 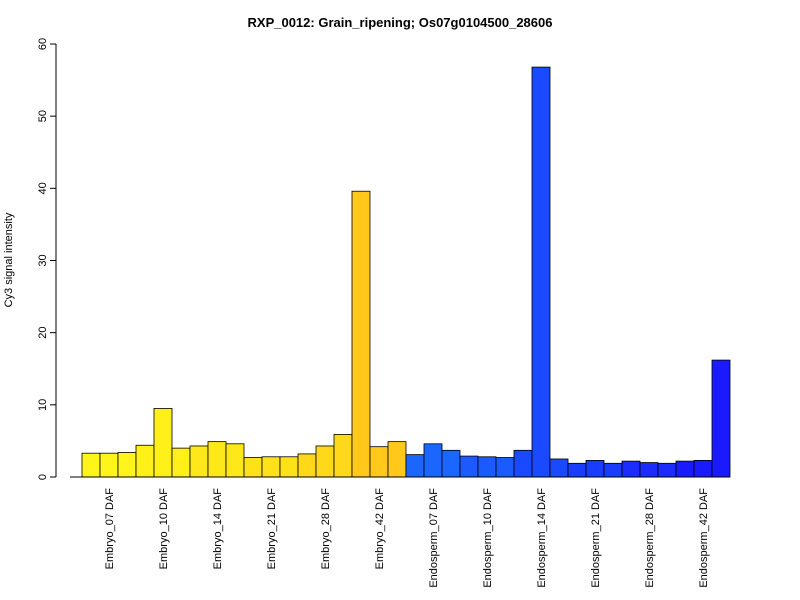 I want to click on y-tick-label: 60, so click(x=43, y=44).